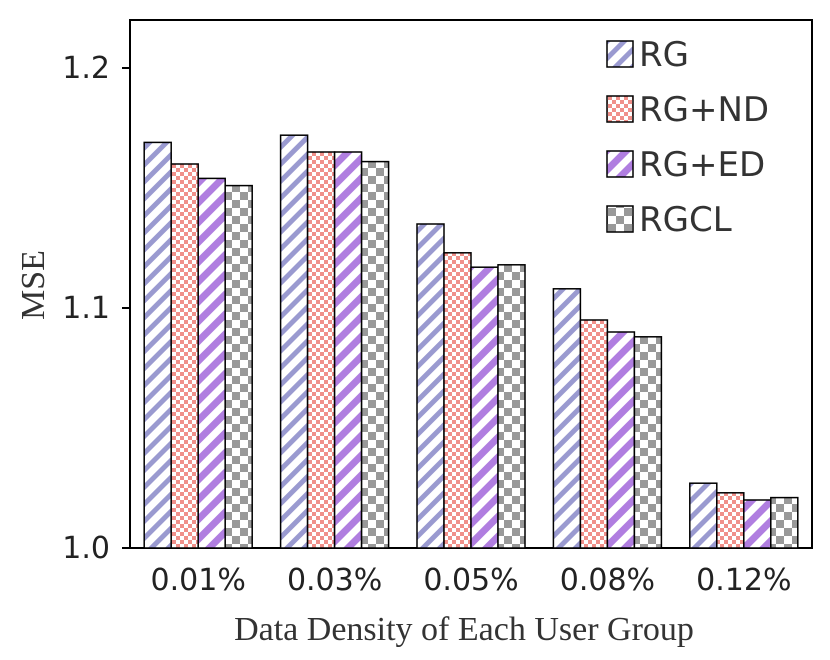  Describe the element at coordinates (567, 418) in the screenshot. I see `bar-rg-0-08pct` at that location.